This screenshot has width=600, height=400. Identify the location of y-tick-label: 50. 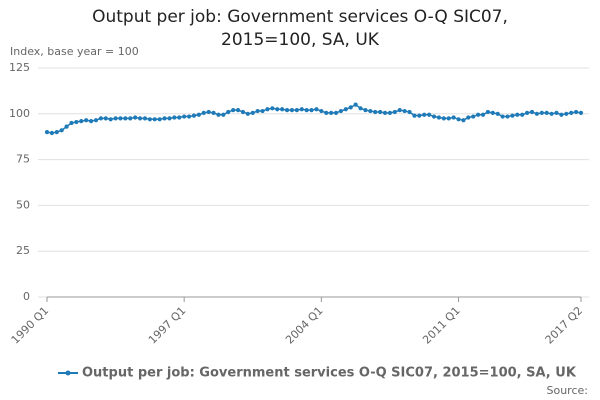
(23, 204).